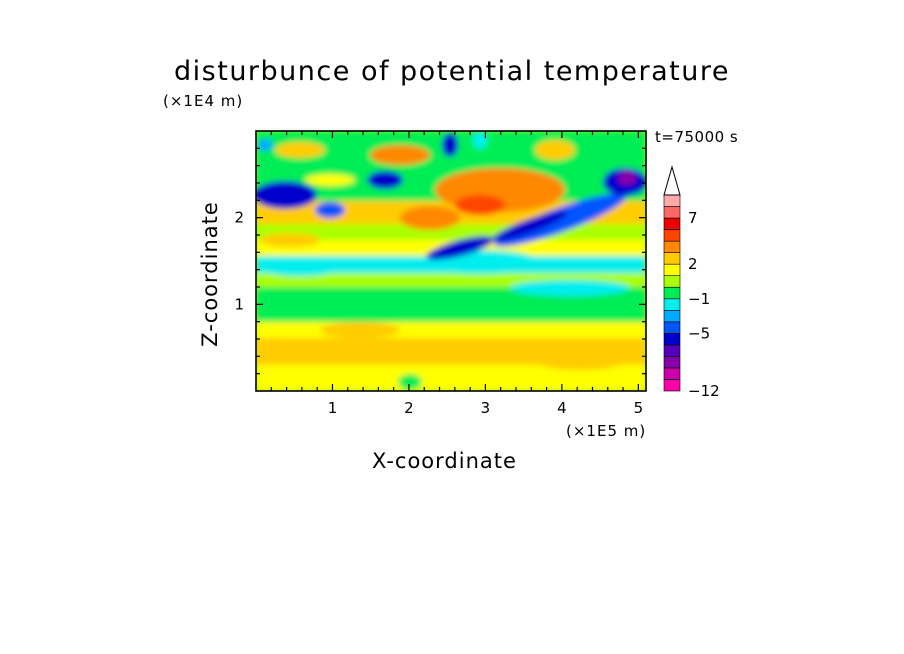 This screenshot has width=904, height=654. What do you see at coordinates (562, 408) in the screenshot?
I see `x-tick-label: 4` at bounding box center [562, 408].